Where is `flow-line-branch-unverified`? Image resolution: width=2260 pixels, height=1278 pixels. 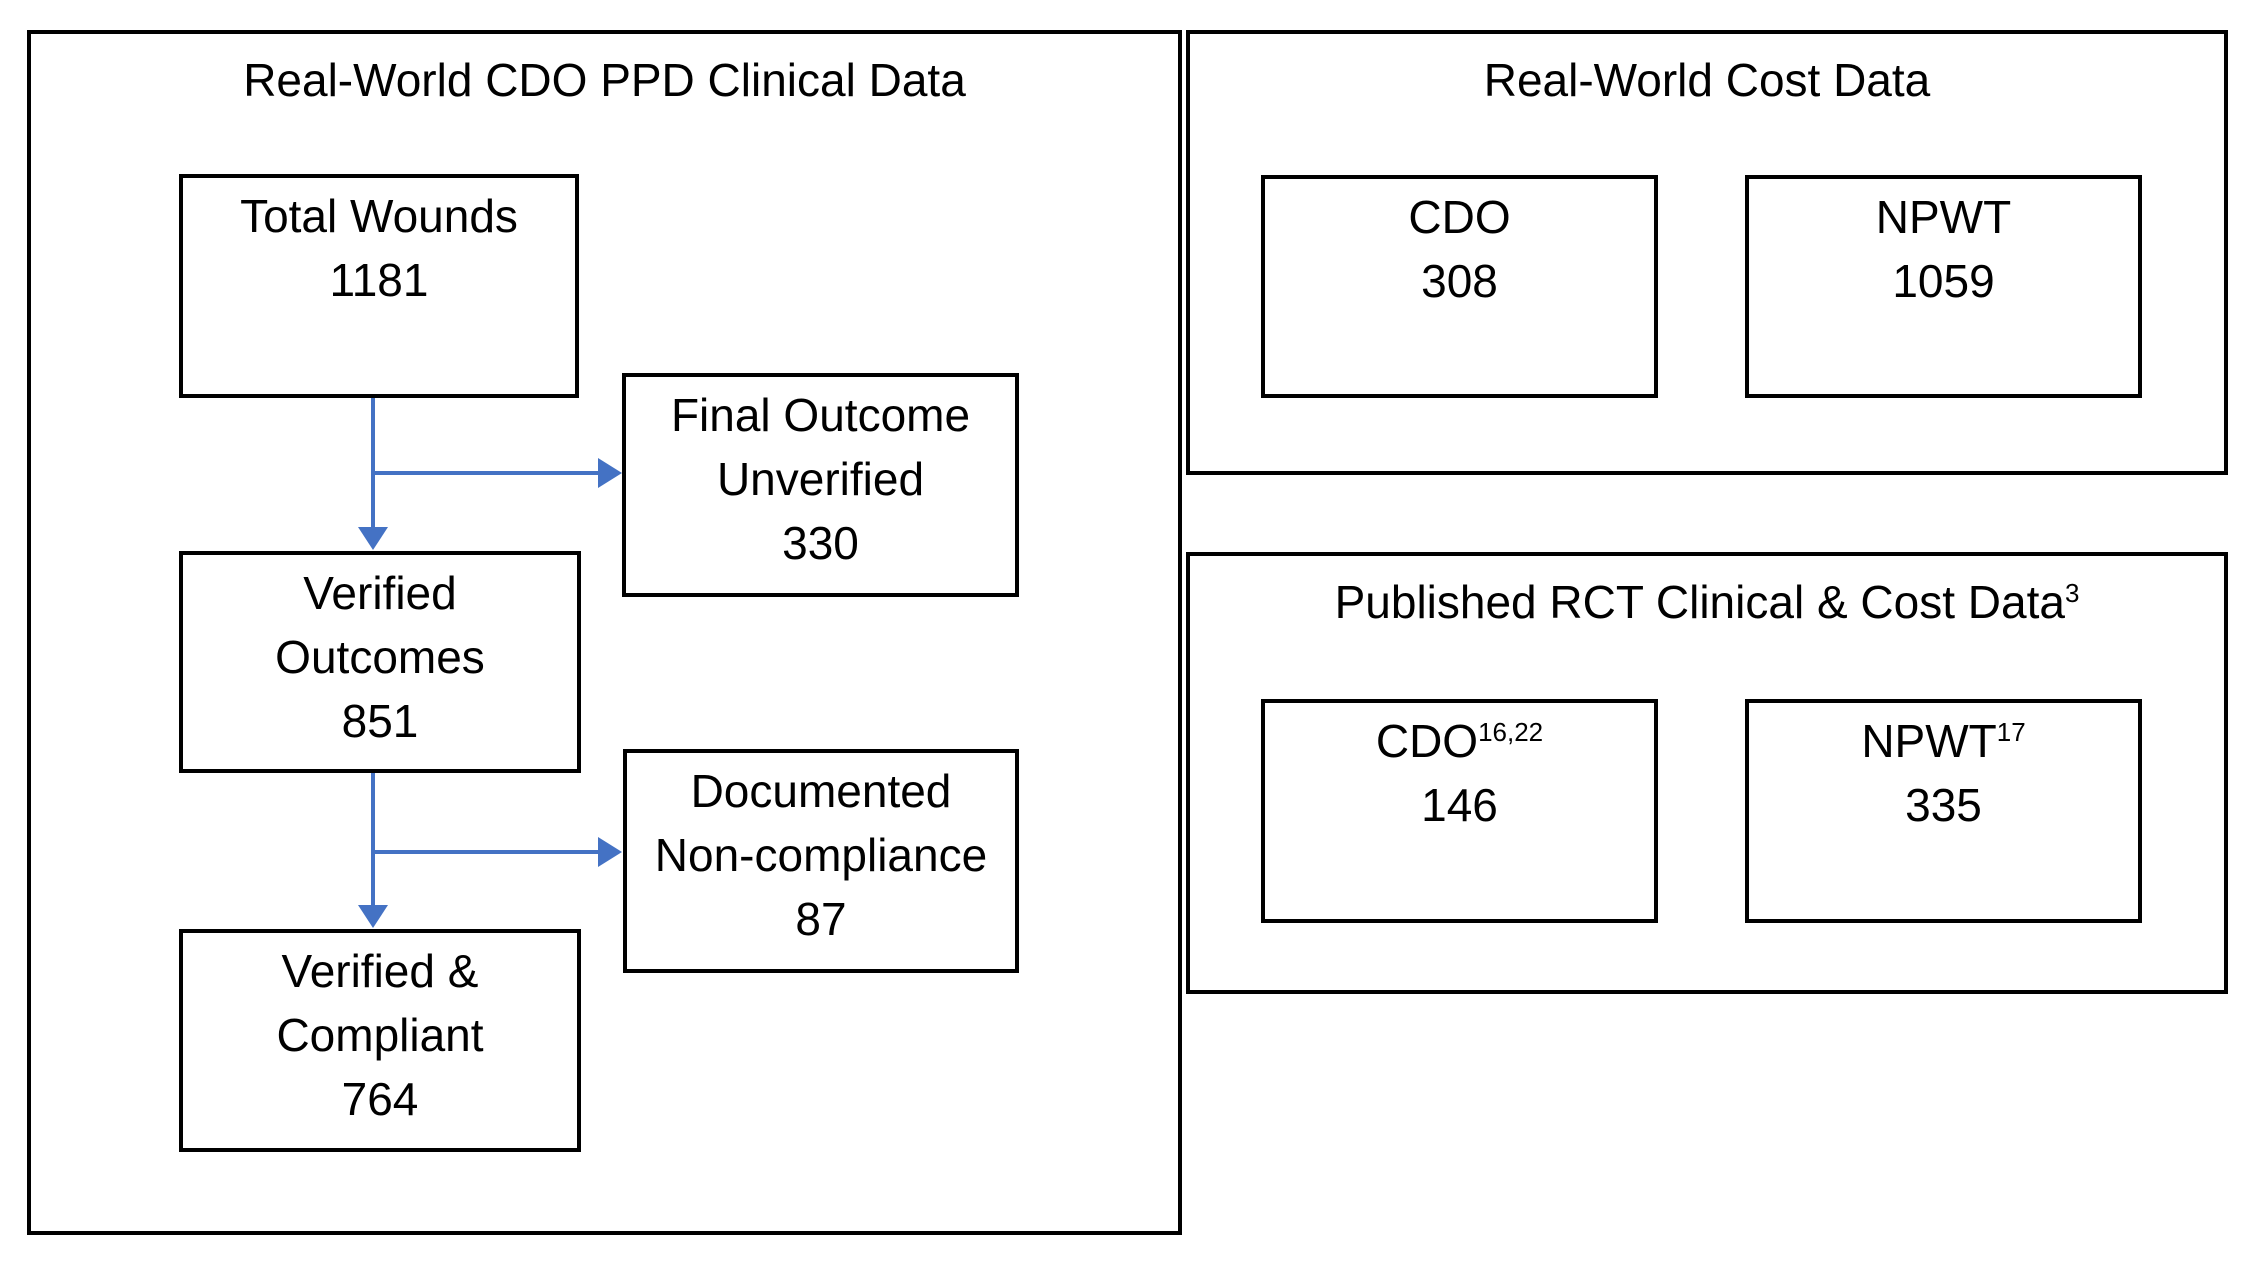
flow-line-branch-unverified is located at coordinates (486, 473).